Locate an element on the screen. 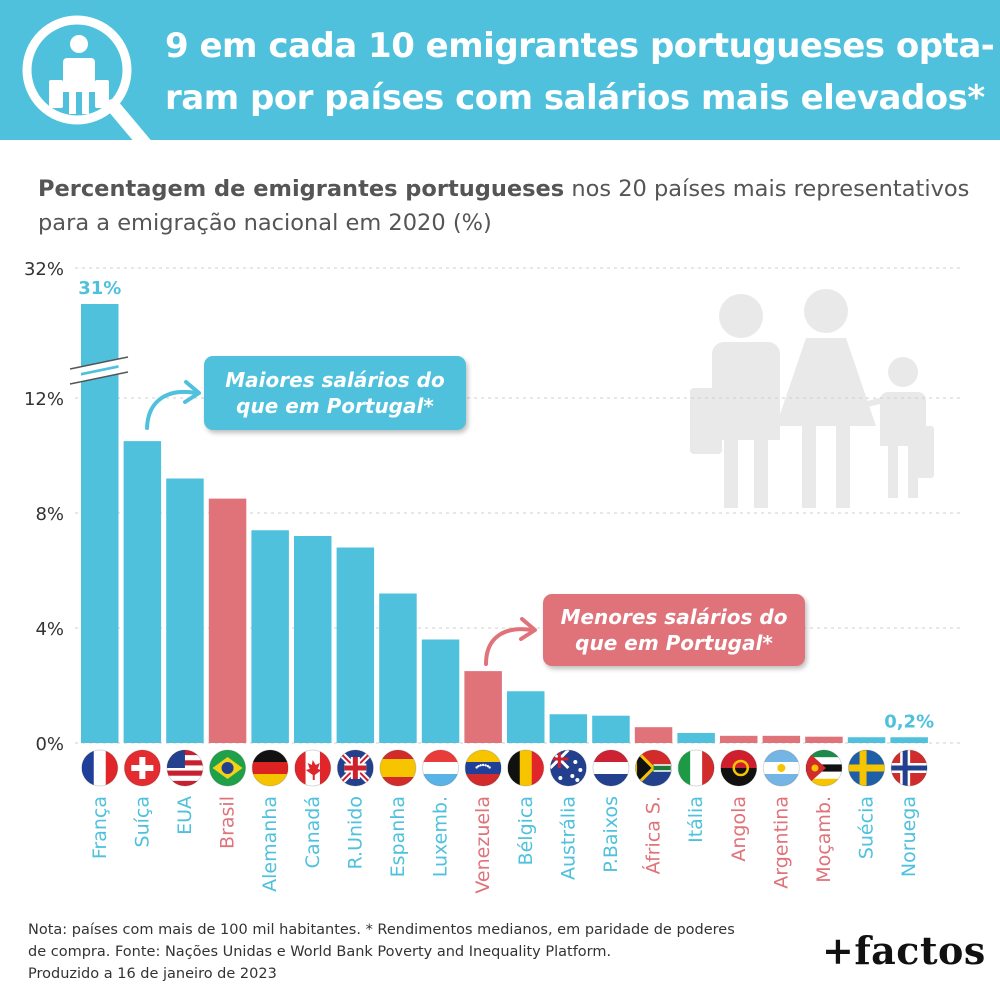 This screenshot has height=1000, width=1000. germany-flag-icon is located at coordinates (270, 768).